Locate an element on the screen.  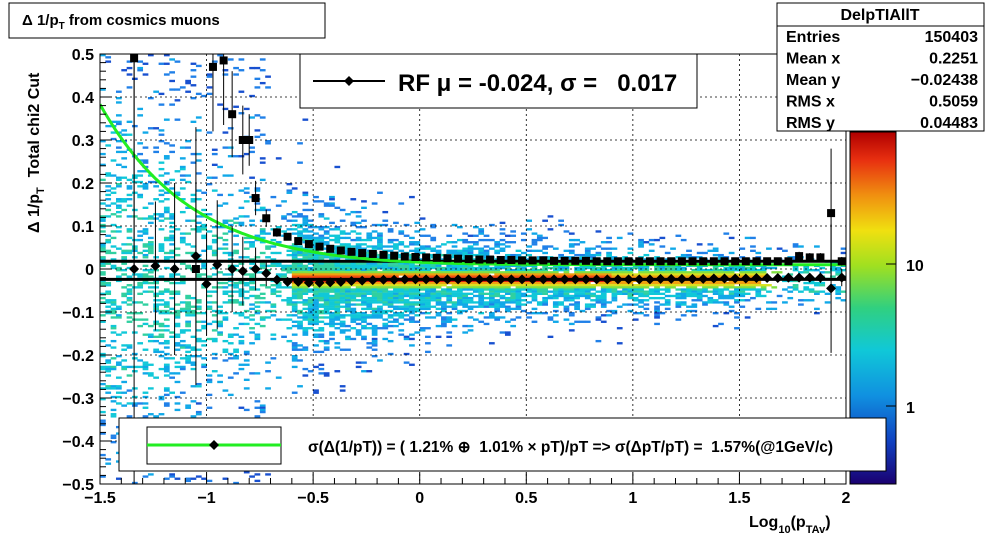
x-tick-label: −1 is located at coordinates (206, 498).